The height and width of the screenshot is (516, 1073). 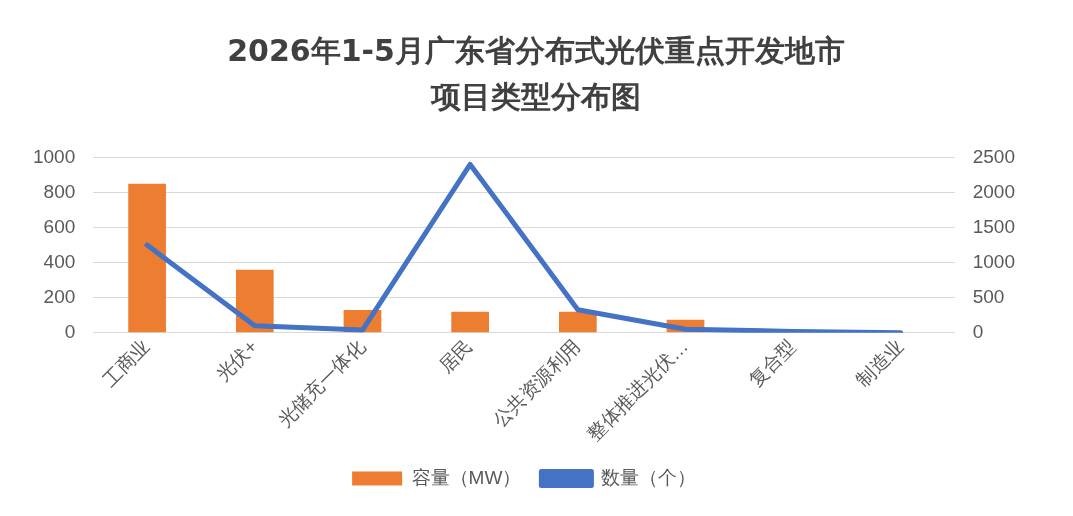 What do you see at coordinates (54, 156) in the screenshot?
I see `y-tick-label: 1000` at bounding box center [54, 156].